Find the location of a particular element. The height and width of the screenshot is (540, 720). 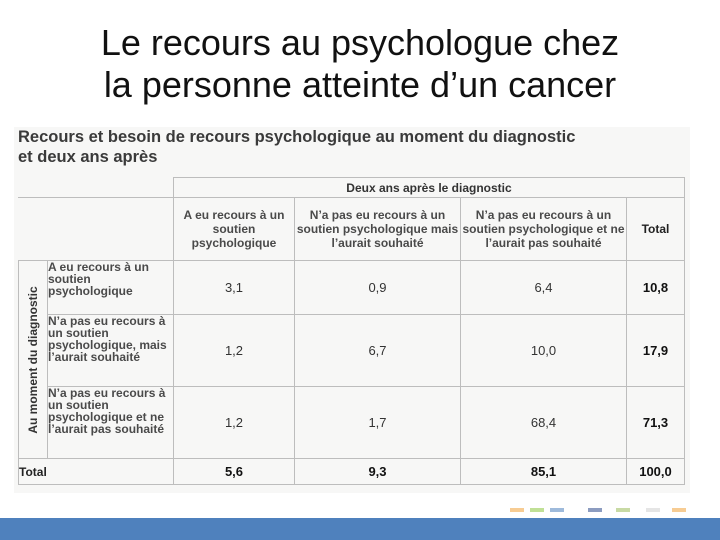

table-cell-total: 100,0 is located at coordinates (655, 471).